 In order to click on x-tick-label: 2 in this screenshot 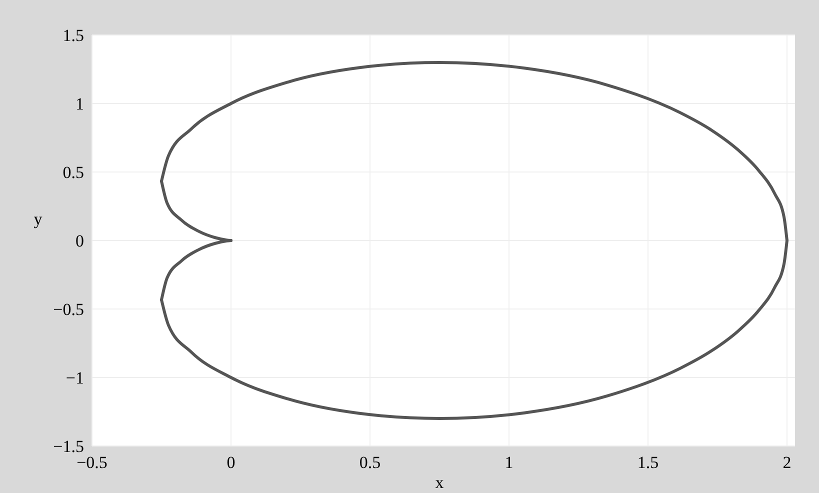, I will do `click(787, 462)`.